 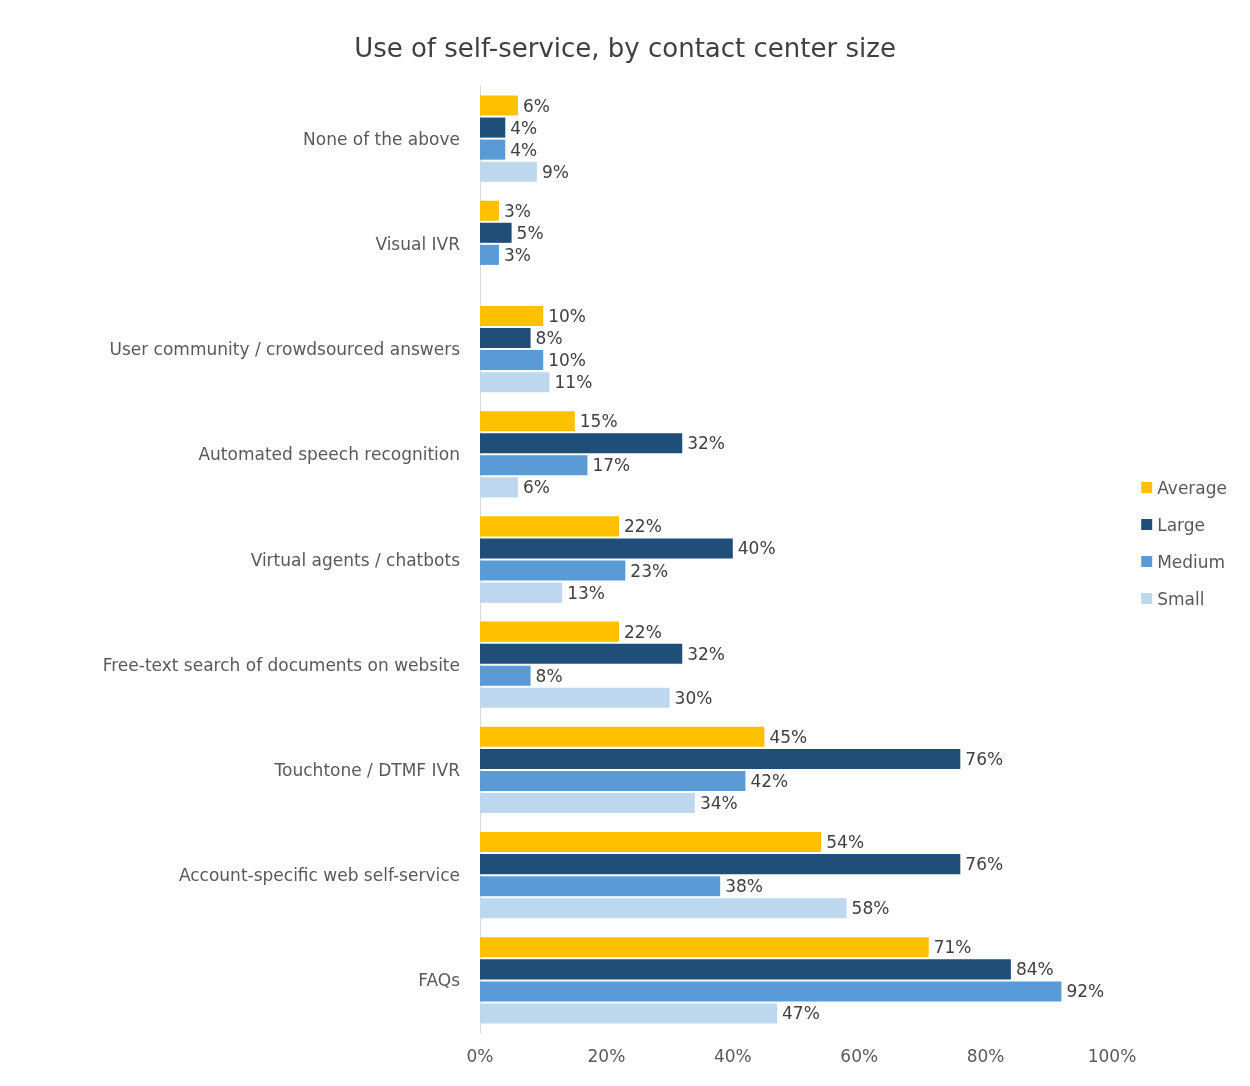 What do you see at coordinates (555, 171) in the screenshot?
I see `data-label: 9%` at bounding box center [555, 171].